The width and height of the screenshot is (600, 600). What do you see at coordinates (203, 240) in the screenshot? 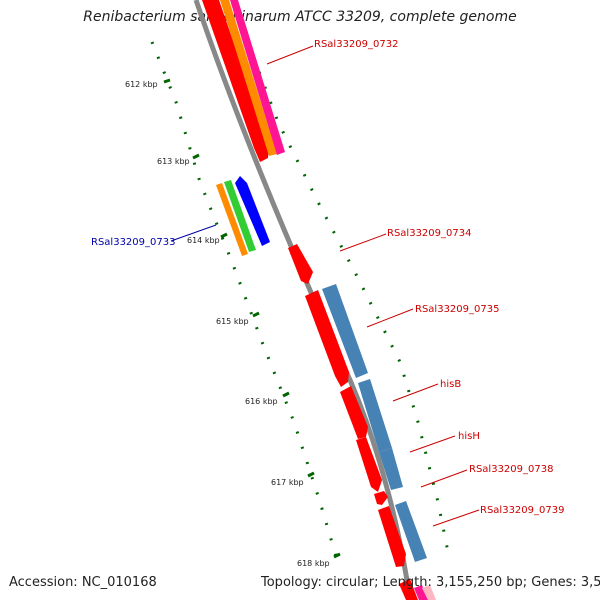
I see `kbp-label: 614 kbp` at bounding box center [203, 240].